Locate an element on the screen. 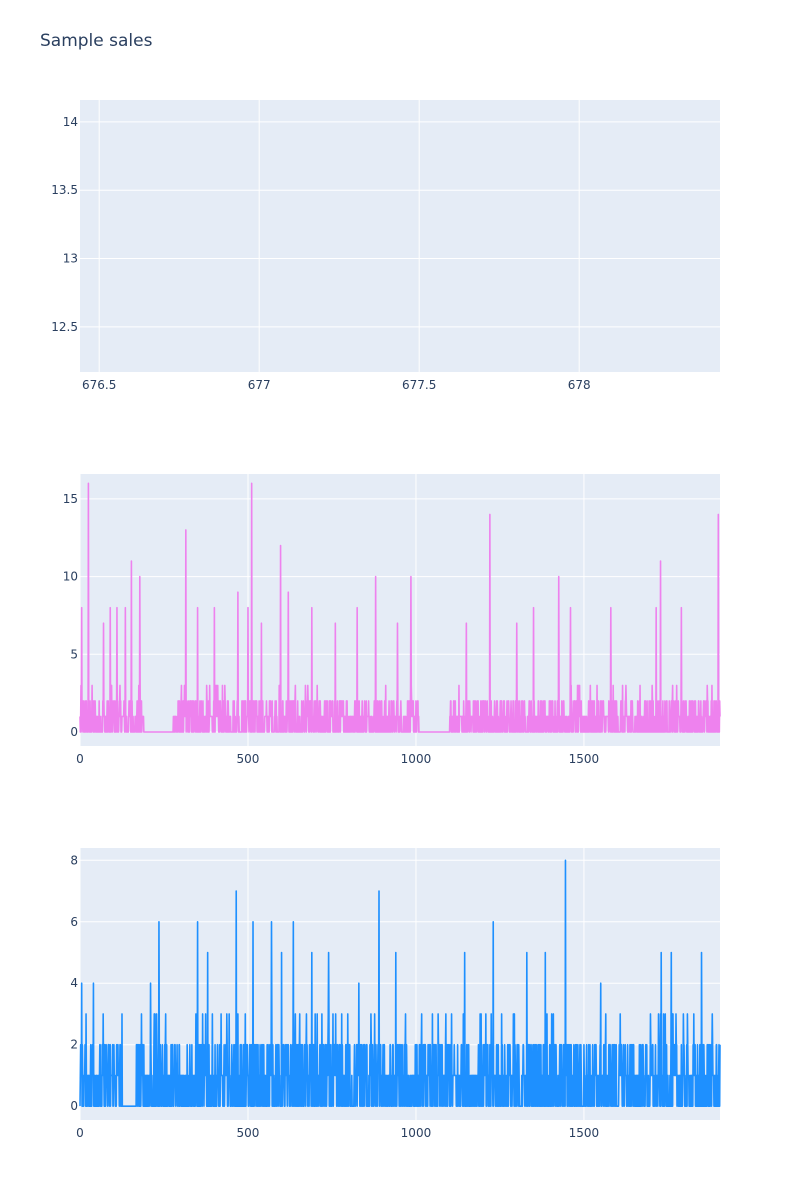 The height and width of the screenshot is (1200, 800). chart-title: Sample sales is located at coordinates (96, 41).